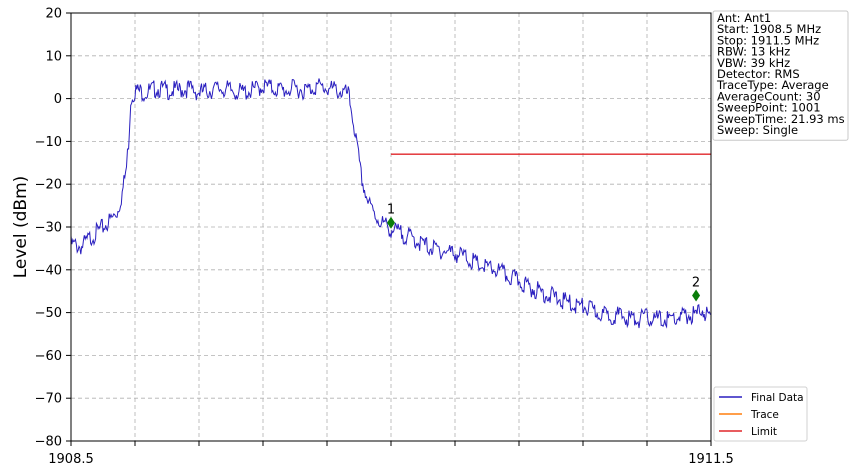 The width and height of the screenshot is (852, 470). I want to click on legend-label-final-data: Final Data, so click(777, 398).